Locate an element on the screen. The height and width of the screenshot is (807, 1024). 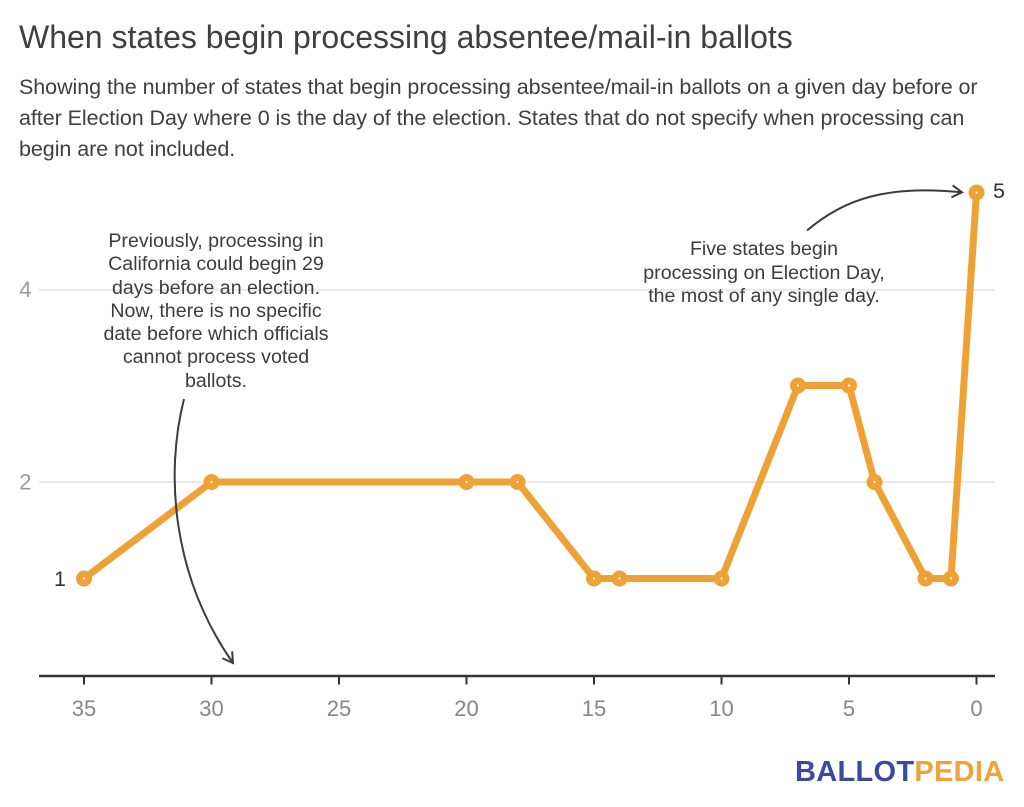
svg-text: 20 is located at coordinates (466, 708).